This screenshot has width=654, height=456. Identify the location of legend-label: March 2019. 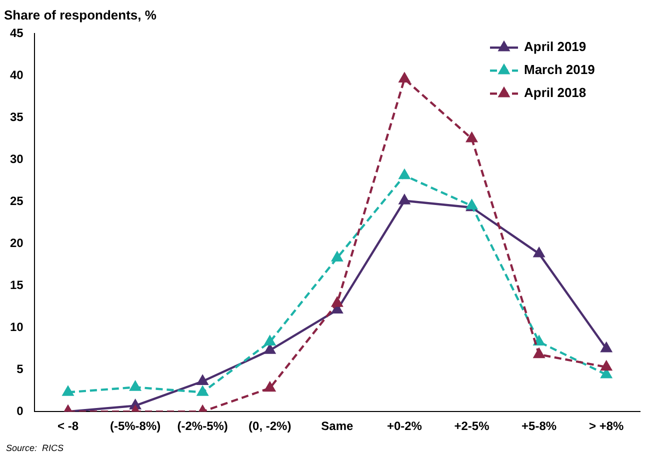
(559, 70).